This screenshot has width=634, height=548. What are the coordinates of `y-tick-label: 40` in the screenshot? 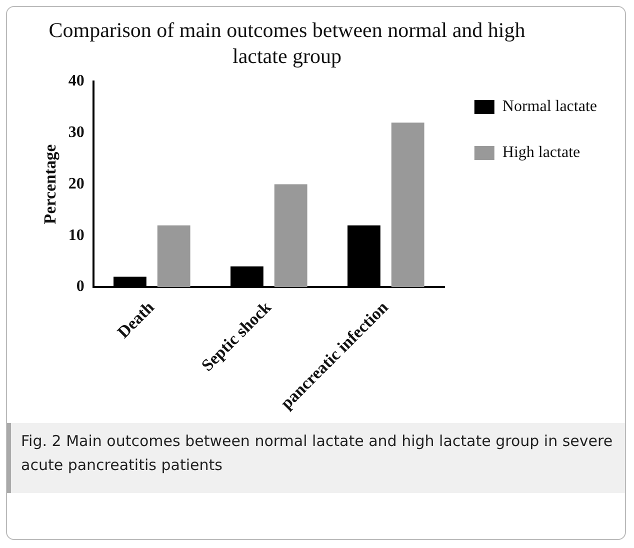 It's located at (76, 81).